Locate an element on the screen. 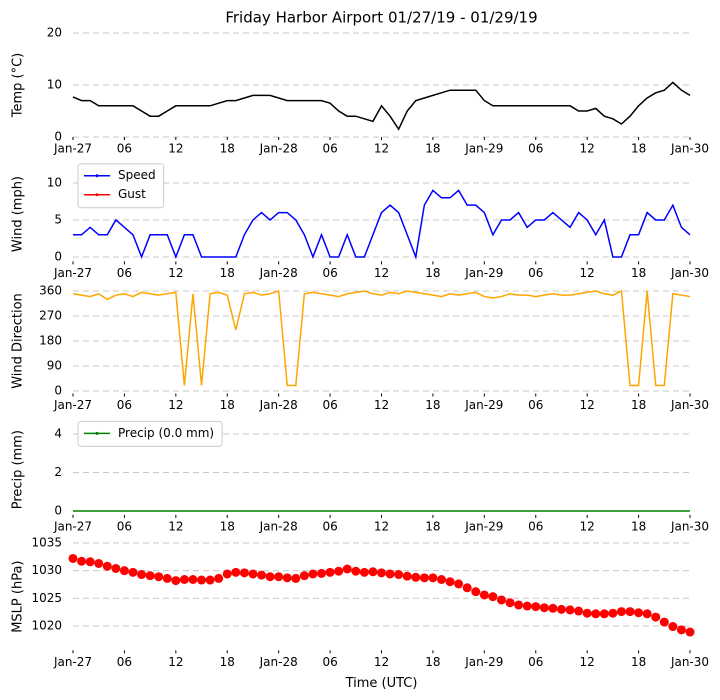 The height and width of the screenshot is (700, 720). x-axis-label: Time (UTC) is located at coordinates (381, 683).